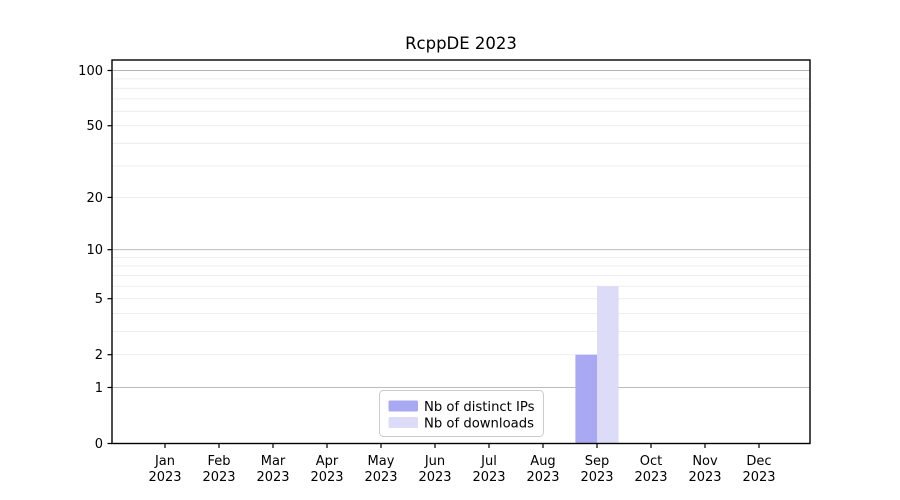 Image resolution: width=900 pixels, height=500 pixels. What do you see at coordinates (542, 461) in the screenshot?
I see `x-axis-month-label: Aug` at bounding box center [542, 461].